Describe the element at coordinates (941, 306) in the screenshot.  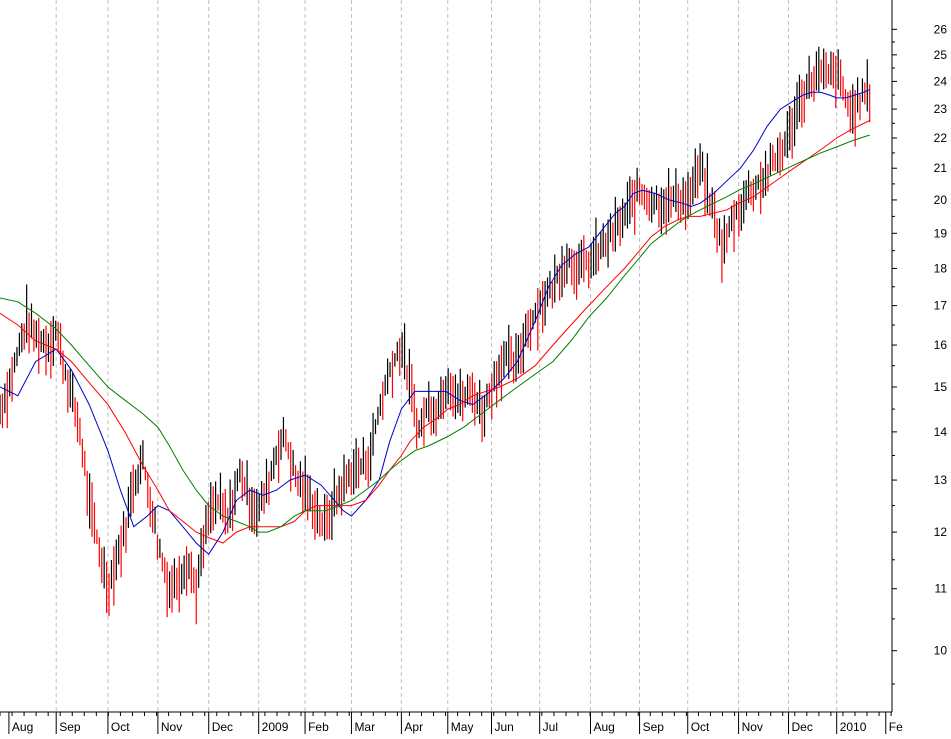
I see `y-tick-label: 17` at that location.